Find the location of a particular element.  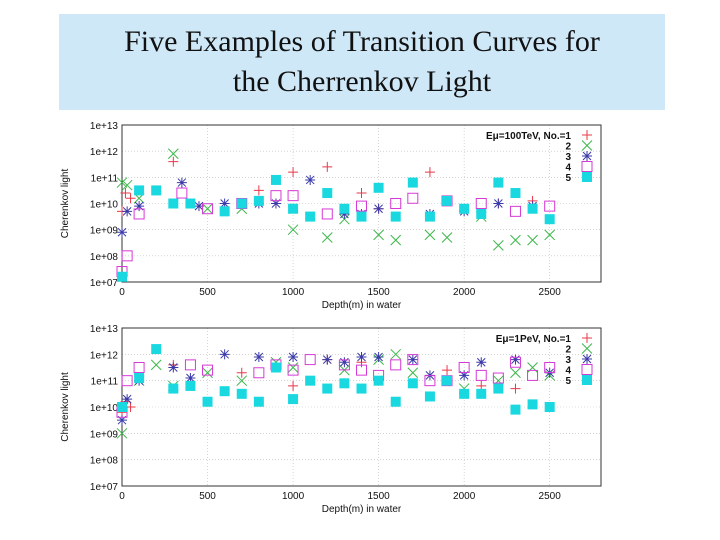

legend-label: 4 is located at coordinates (568, 371).